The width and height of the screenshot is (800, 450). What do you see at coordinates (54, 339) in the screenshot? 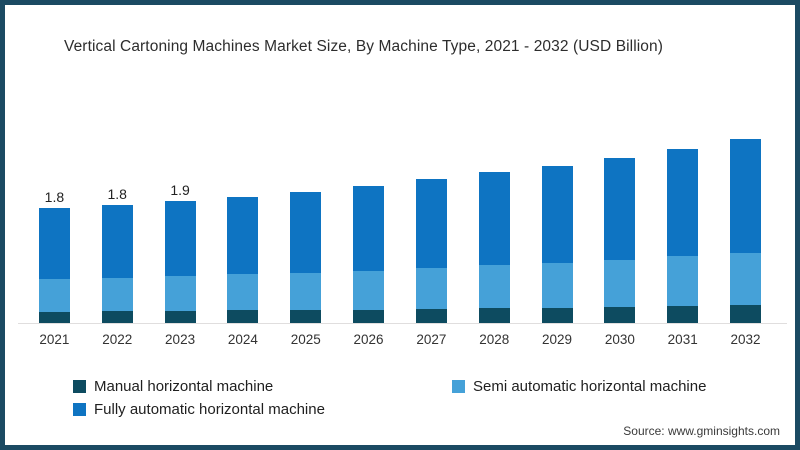
I see `x-tick-label-2021: 2021` at bounding box center [54, 339].